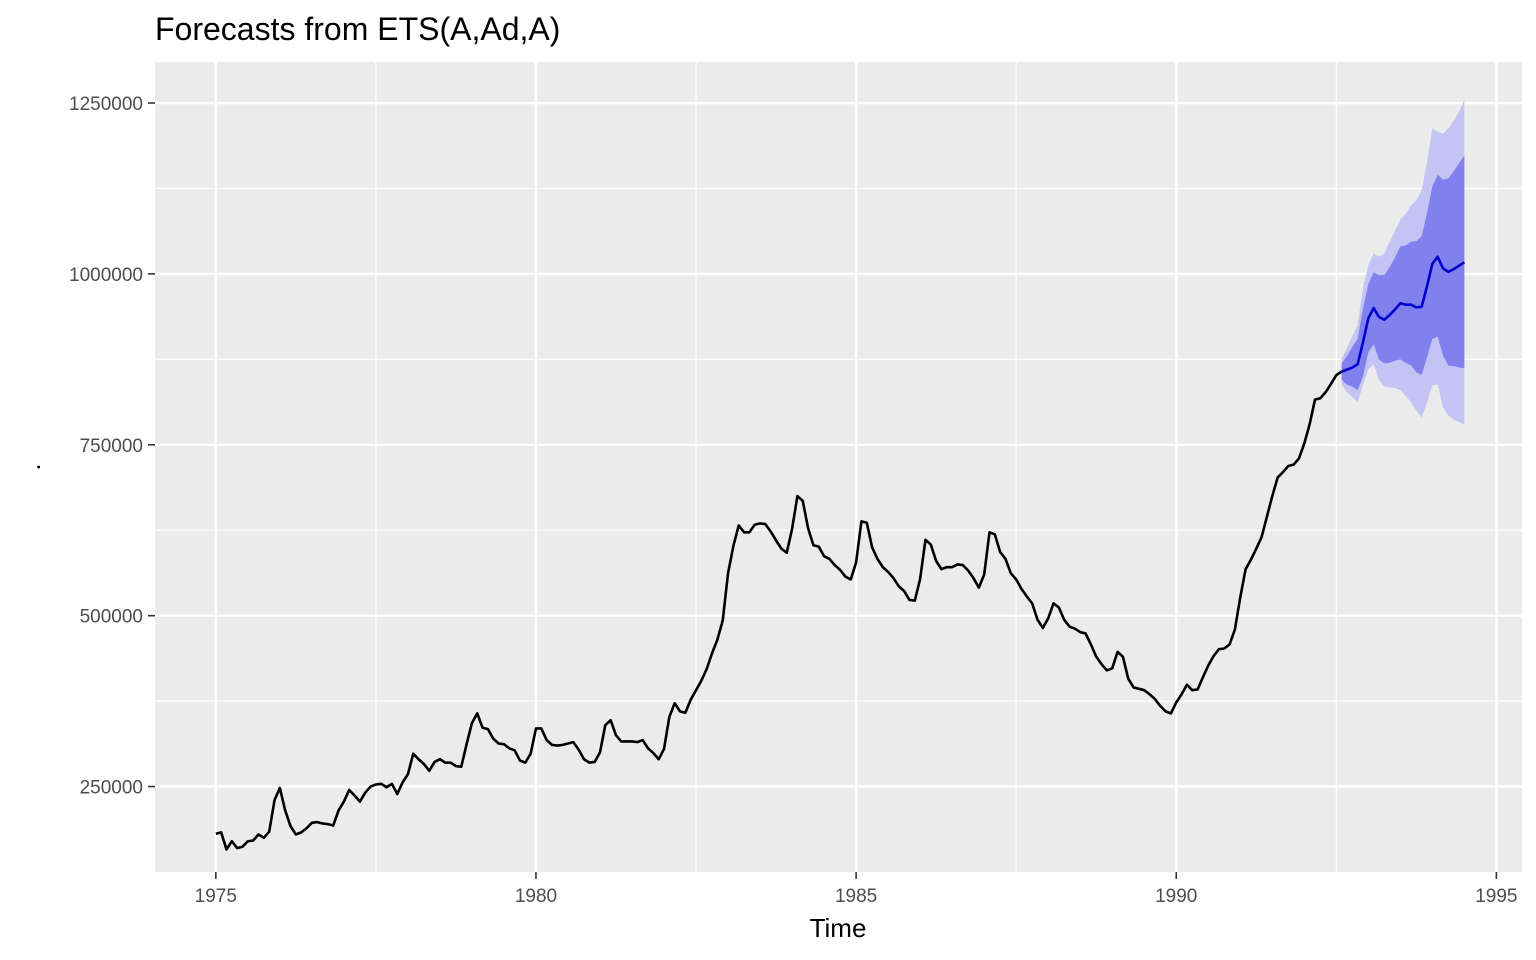  What do you see at coordinates (1403, 314) in the screenshot?
I see `forecast-mean-line` at bounding box center [1403, 314].